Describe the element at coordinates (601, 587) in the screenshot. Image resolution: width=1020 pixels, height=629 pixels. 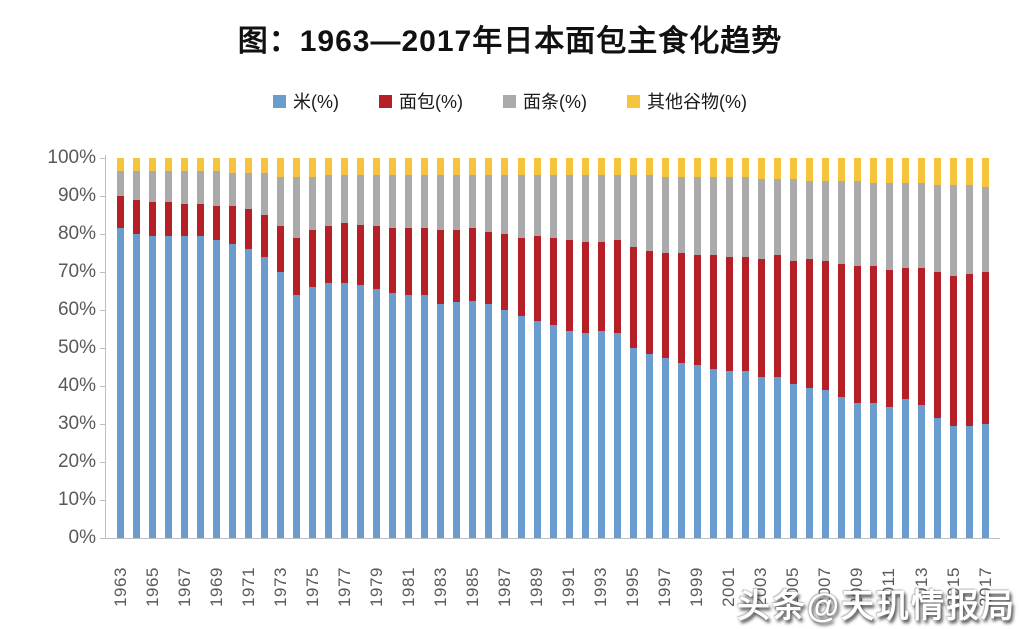
I see `x-axis-label: 1993` at that location.